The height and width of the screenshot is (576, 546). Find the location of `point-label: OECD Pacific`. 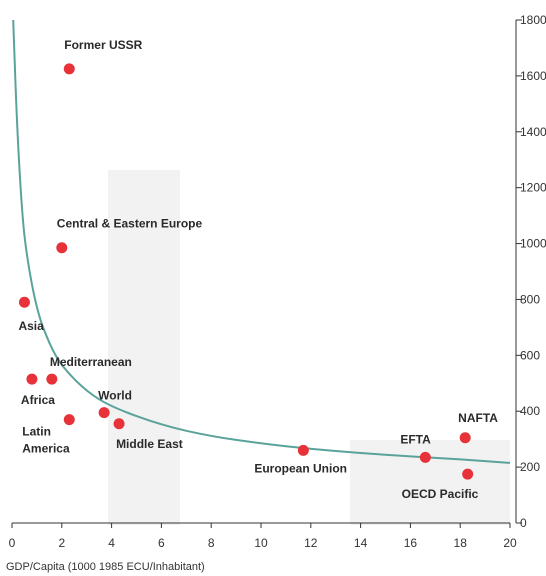

point-label: OECD Pacific is located at coordinates (440, 494).